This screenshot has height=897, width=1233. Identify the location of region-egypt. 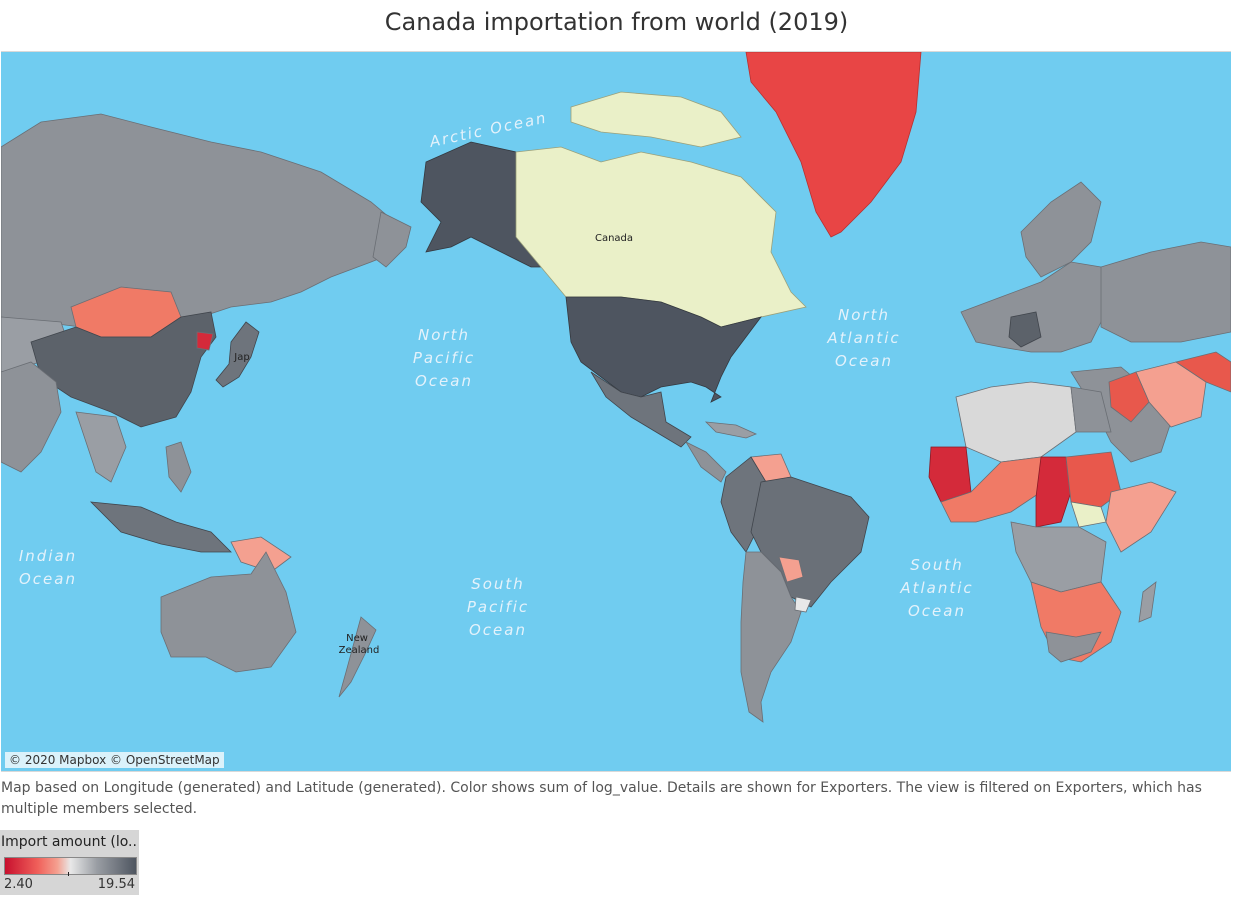
(1091, 409).